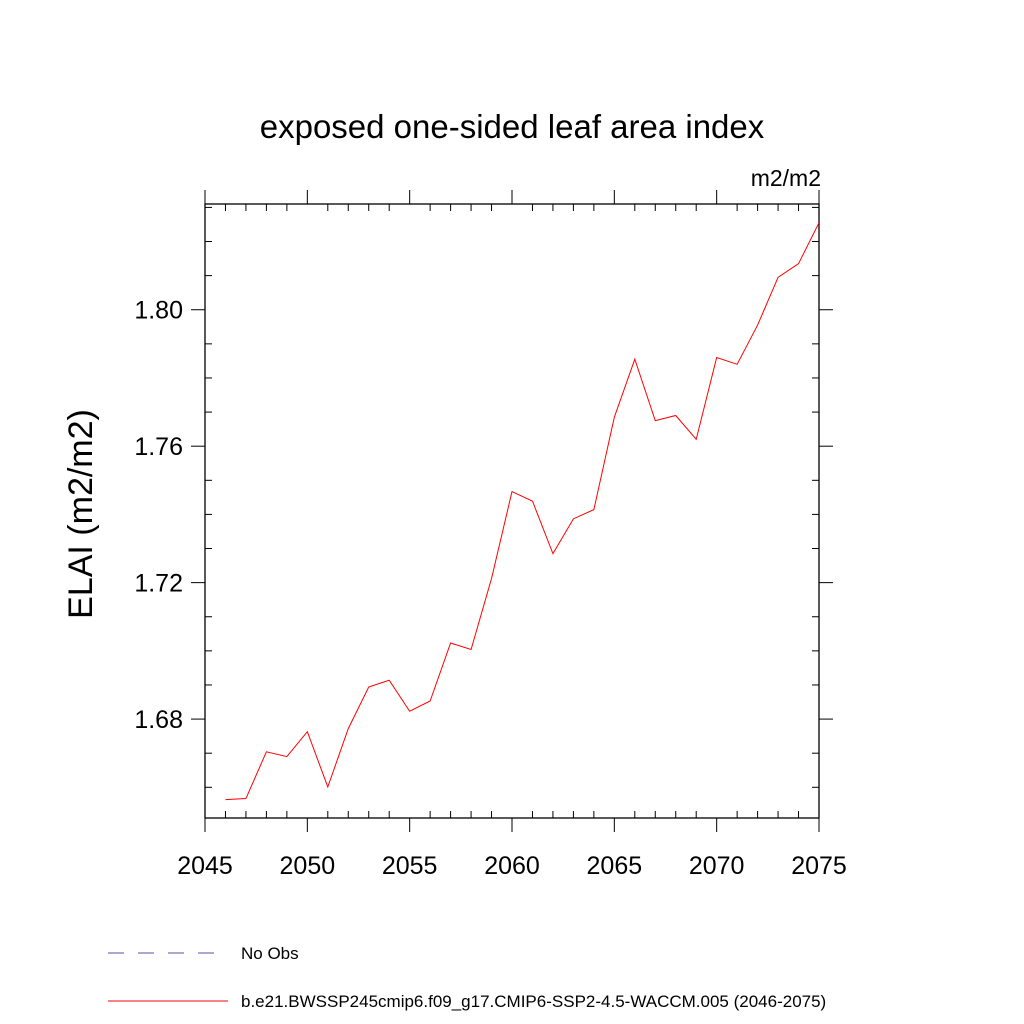  What do you see at coordinates (615, 866) in the screenshot?
I see `x-tick-label: 2065` at bounding box center [615, 866].